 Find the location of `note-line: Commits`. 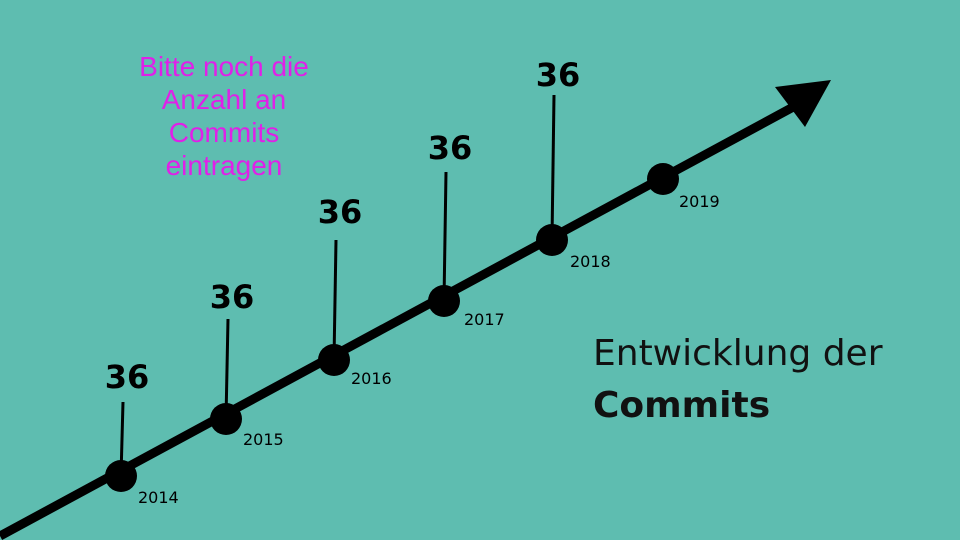

note-line: Commits is located at coordinates (224, 132).